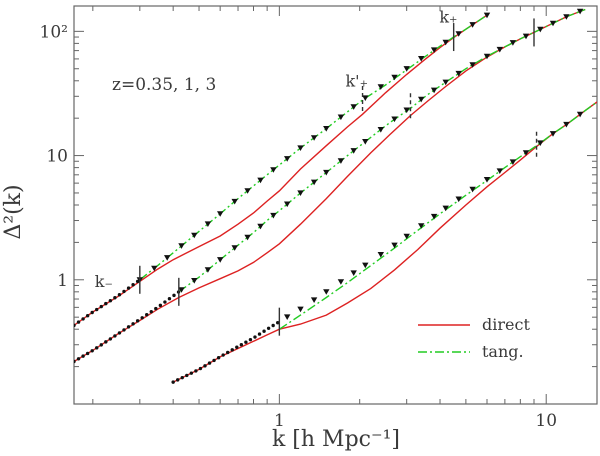  Describe the element at coordinates (336, 439) in the screenshot. I see `x-axis-label: k [h Mpc⁻¹]` at that location.